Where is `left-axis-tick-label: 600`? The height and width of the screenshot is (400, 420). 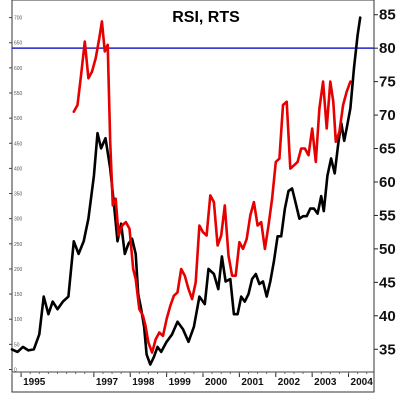
left-axis-tick-label: 600 is located at coordinates (18, 69).